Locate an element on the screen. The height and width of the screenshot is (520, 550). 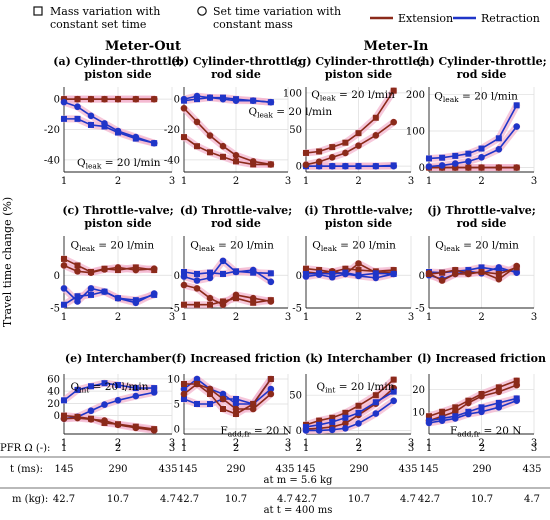
panel-e-ytick-label: 60 is located at coordinates (53, 379).